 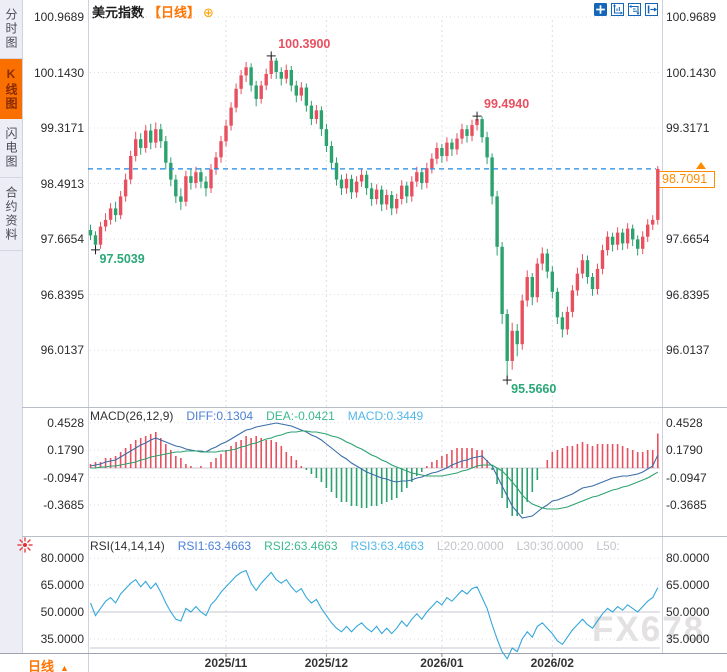 What do you see at coordinates (688, 639) in the screenshot?
I see `right-axis-label: 35.0000` at bounding box center [688, 639].